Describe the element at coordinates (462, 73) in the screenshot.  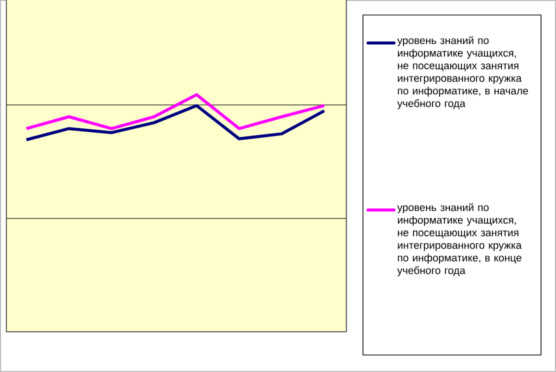
I see `legend-label: уровень знаний по информатике учащихся, не посещающих занятия интегрированного кружка по информатике, в начале учебного года` at that location.